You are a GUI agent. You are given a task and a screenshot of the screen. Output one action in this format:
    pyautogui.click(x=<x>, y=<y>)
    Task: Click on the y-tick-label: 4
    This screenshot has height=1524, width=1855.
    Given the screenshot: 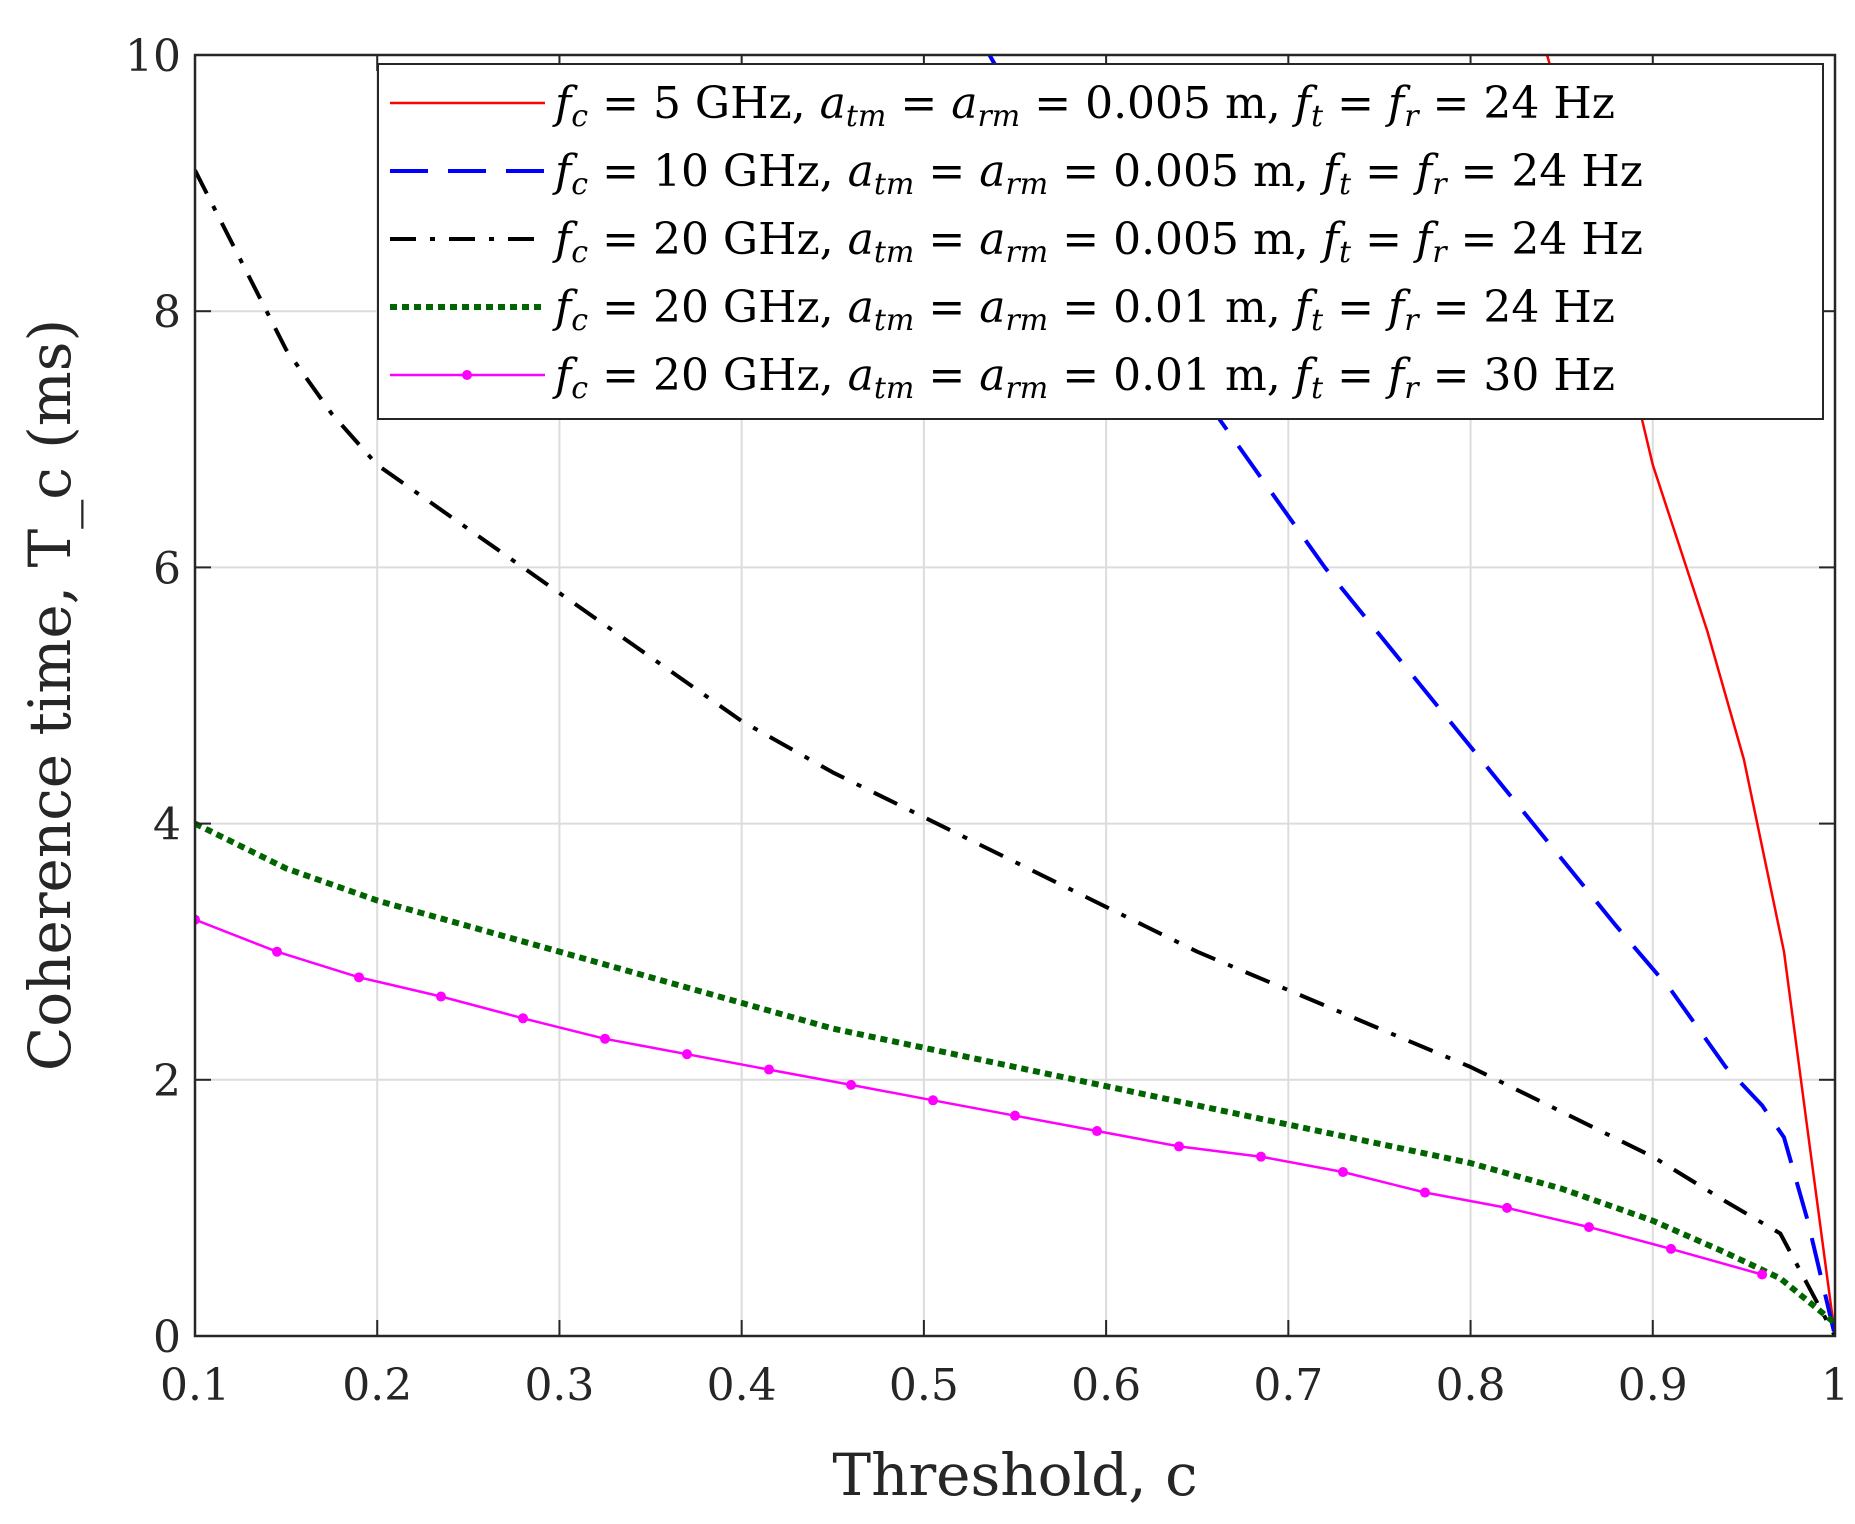 What is the action you would take?
    pyautogui.click(x=167, y=825)
    